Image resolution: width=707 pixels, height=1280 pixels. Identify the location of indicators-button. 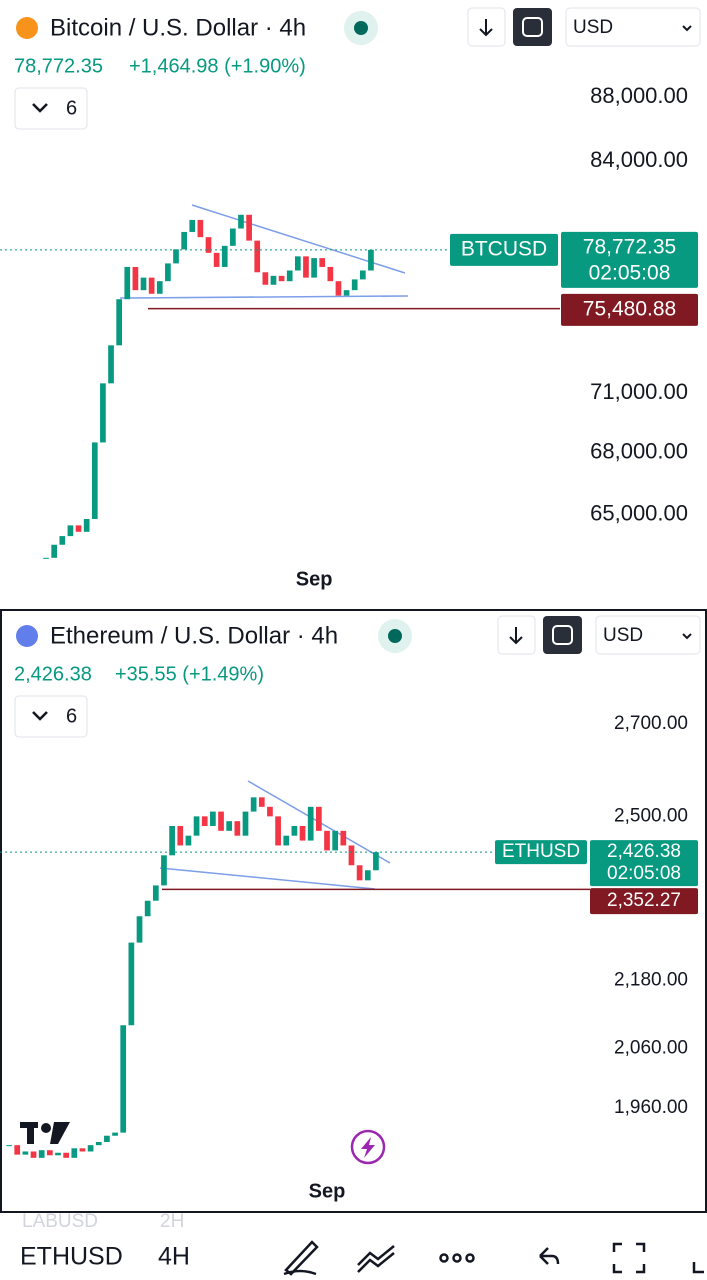
(376, 1259).